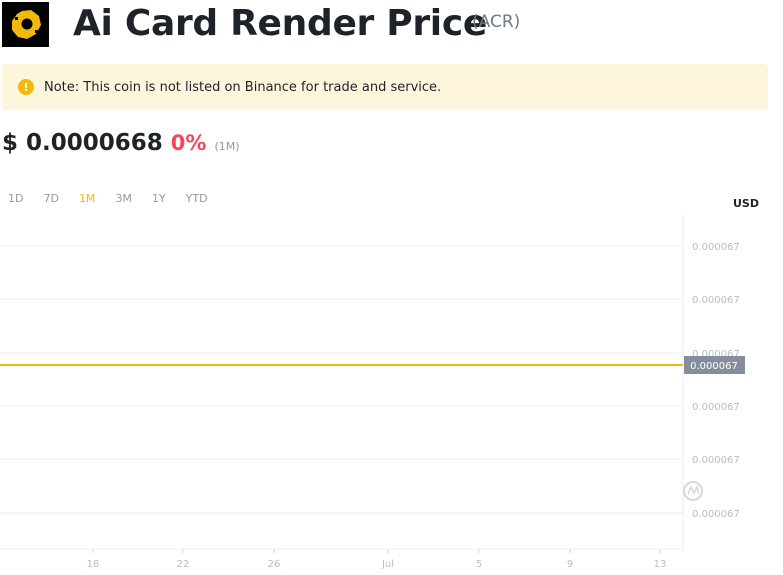 This screenshot has height=575, width=783. I want to click on coinmarketcap-icon, so click(693, 491).